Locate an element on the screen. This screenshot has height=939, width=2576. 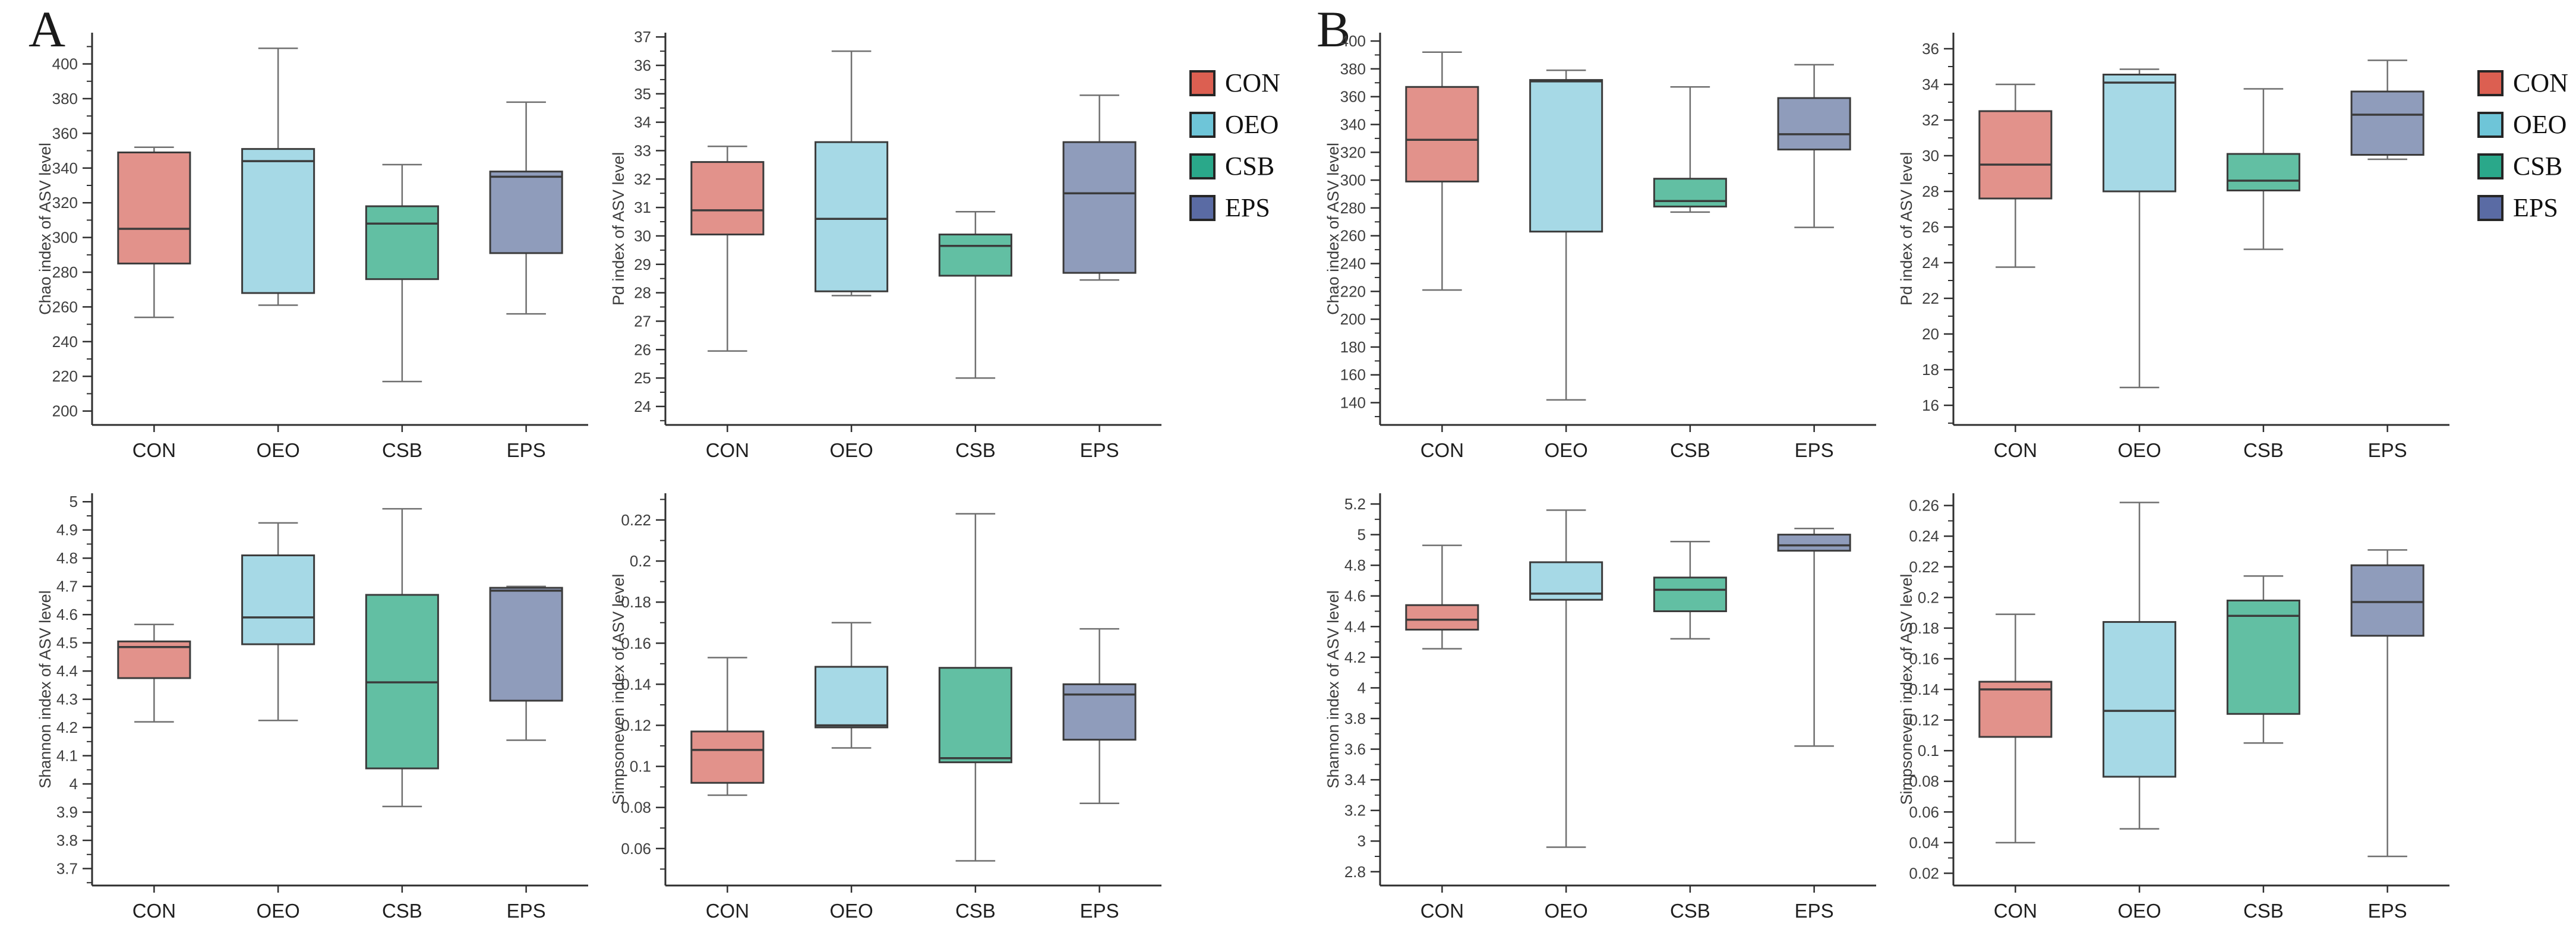
legend-entry-CON: CON is located at coordinates (2522, 83).